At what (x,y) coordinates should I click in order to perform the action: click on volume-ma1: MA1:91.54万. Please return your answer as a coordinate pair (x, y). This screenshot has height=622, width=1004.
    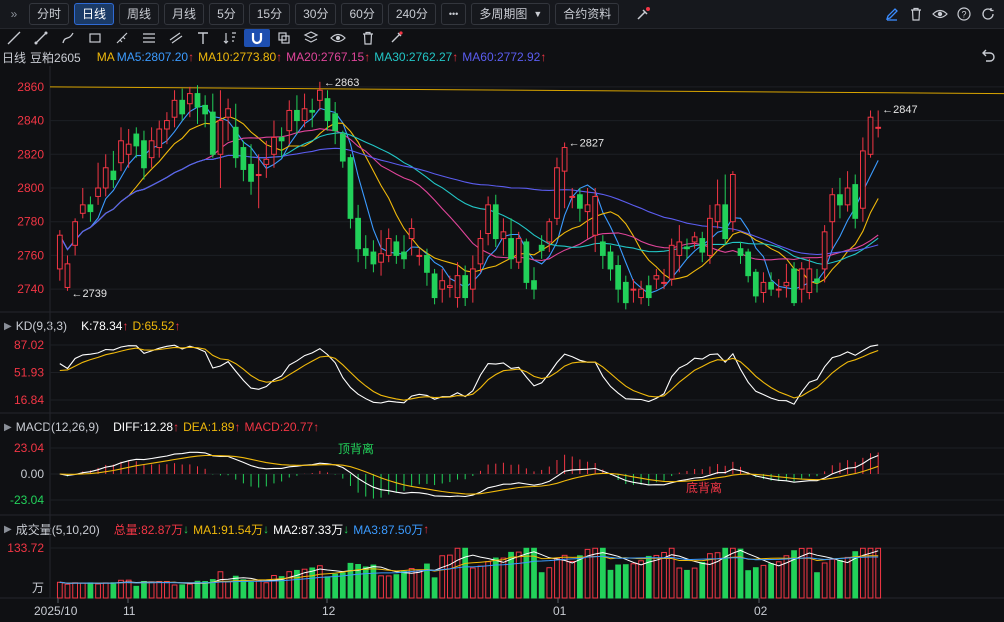
    Looking at the image, I should click on (228, 529).